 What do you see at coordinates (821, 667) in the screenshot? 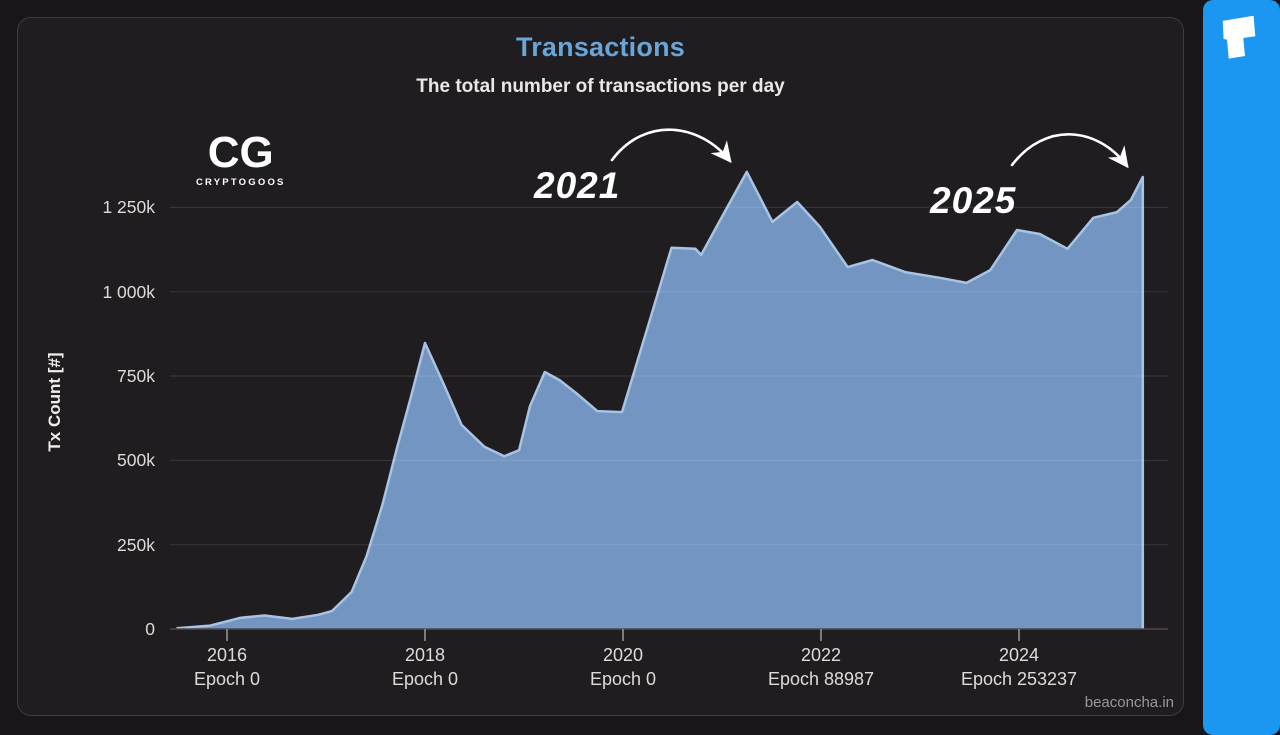
I see `x-tick-label-2022: 2022 Epoch 88987` at bounding box center [821, 667].